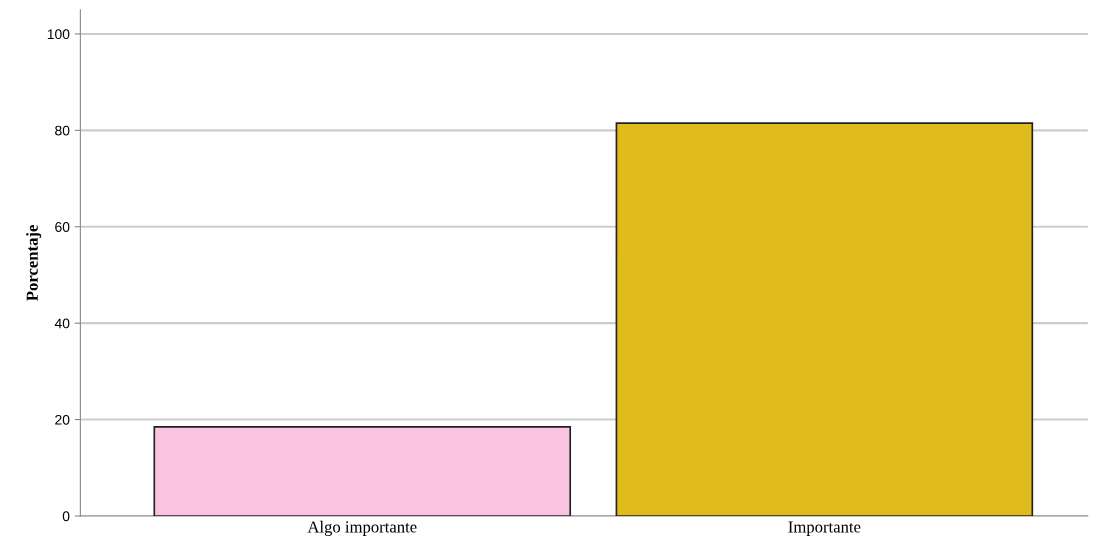 This screenshot has width=1101, height=546. Describe the element at coordinates (362, 528) in the screenshot. I see `x-tick-label: Algo importante` at that location.